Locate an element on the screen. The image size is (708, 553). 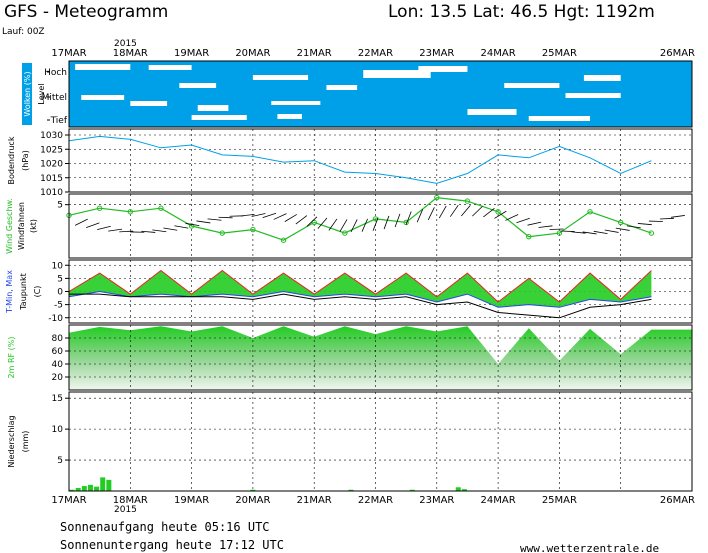
pressure-ytick-label: 1030 is located at coordinates (51, 136).